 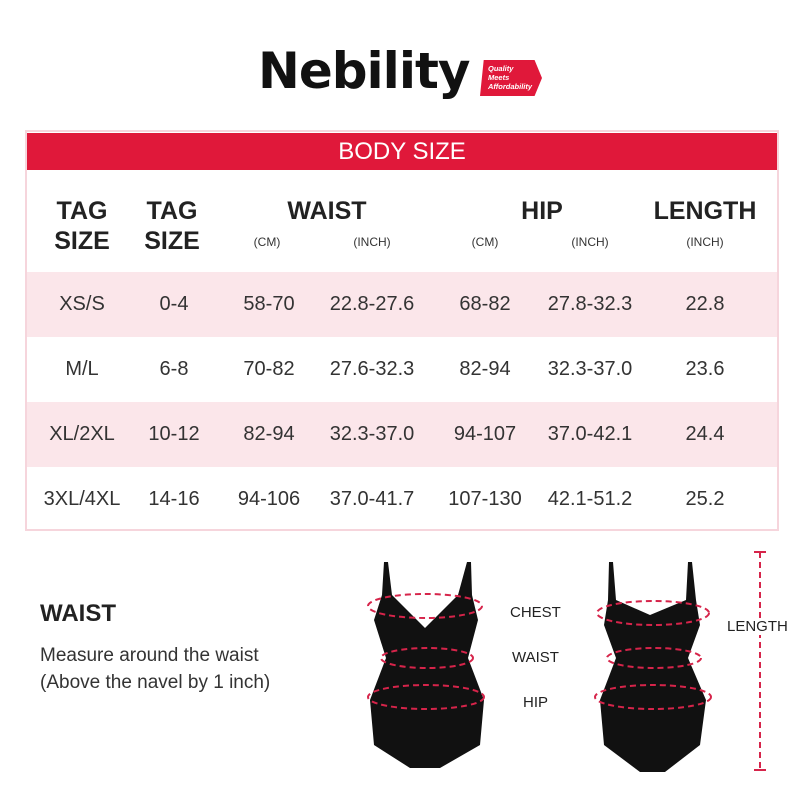 I want to click on table-cell: 70-82, so click(x=269, y=369).